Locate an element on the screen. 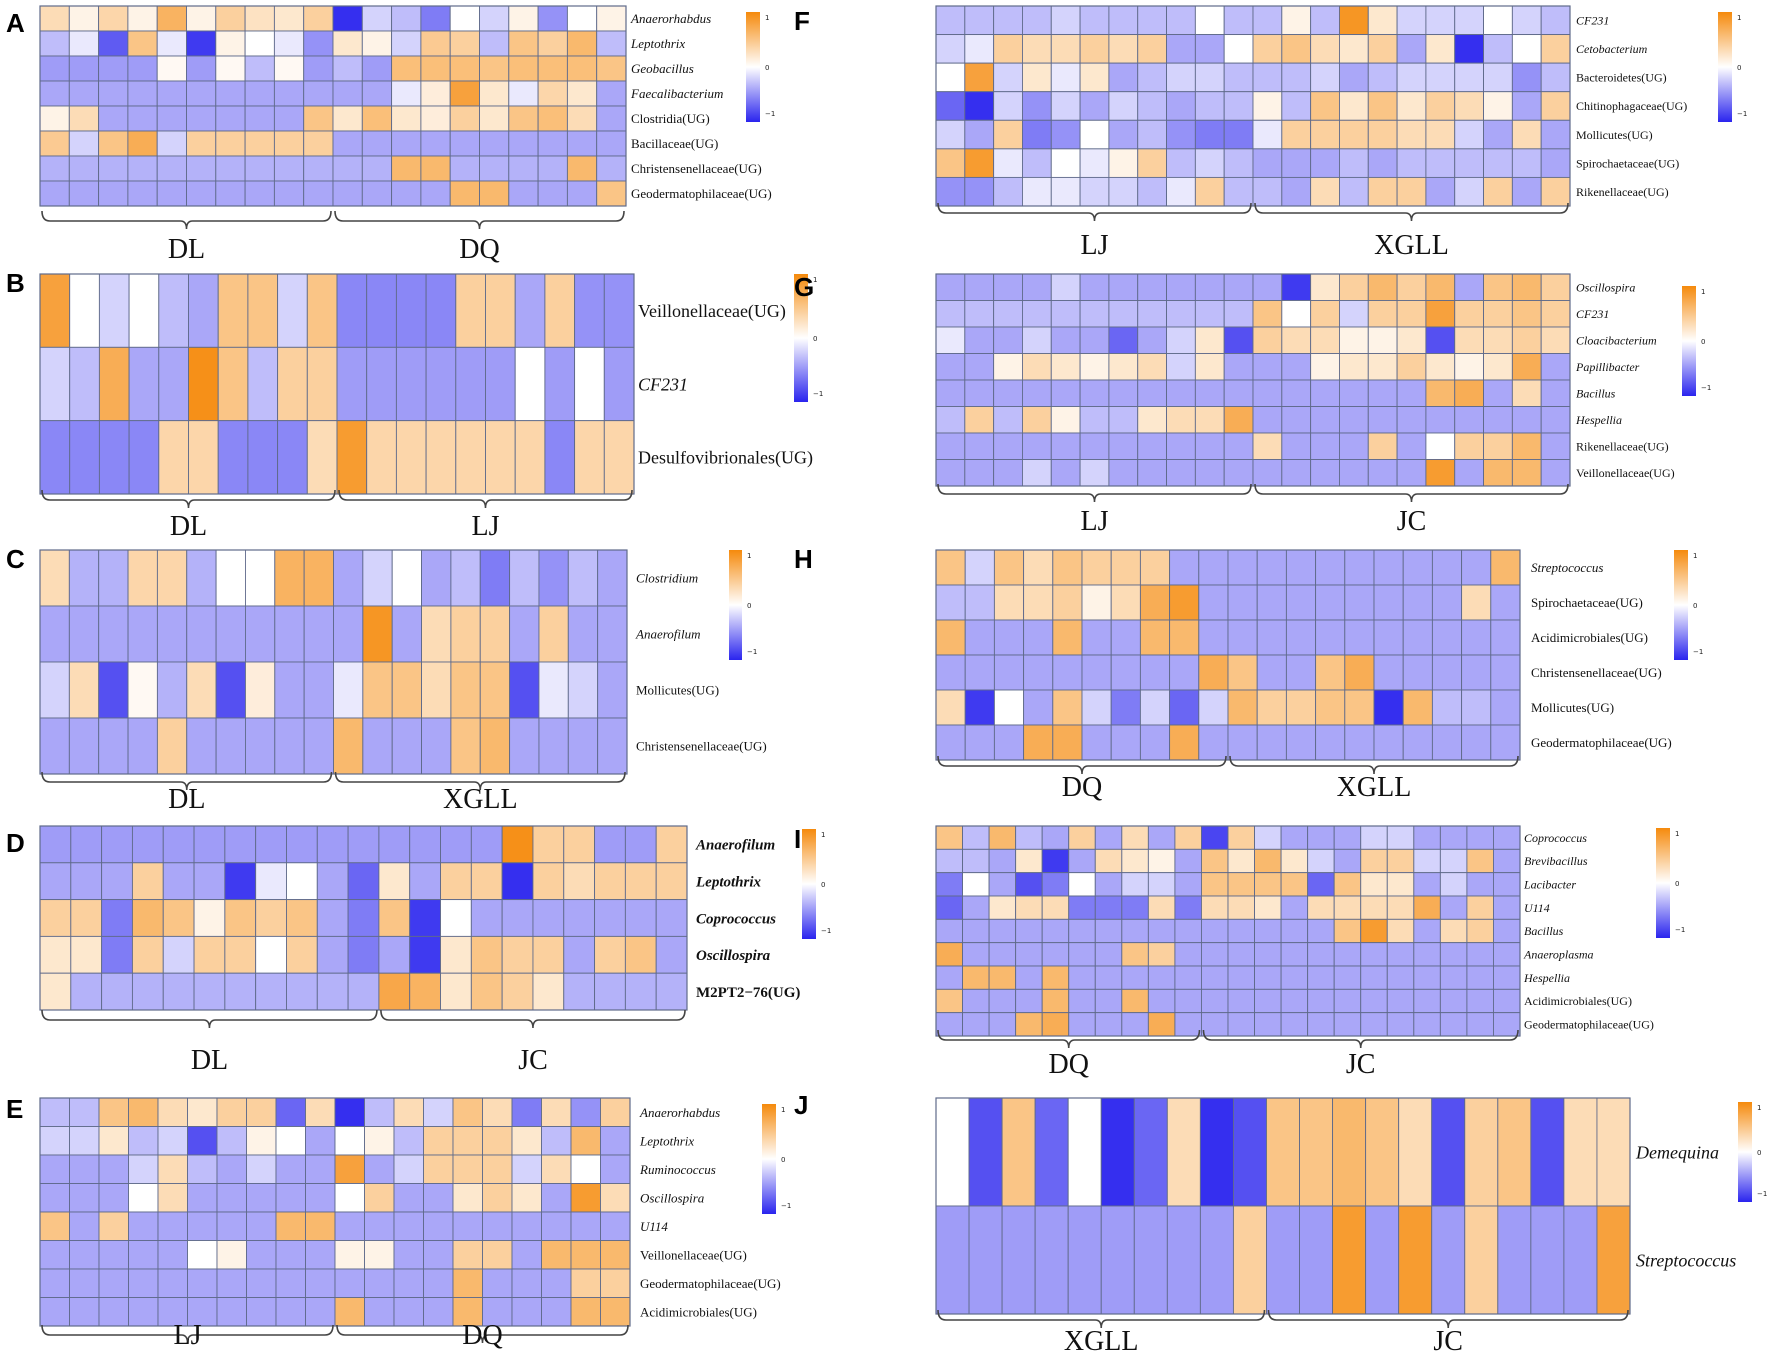  row-label: Geodermatophilaceae(UG) is located at coordinates (1601, 742).